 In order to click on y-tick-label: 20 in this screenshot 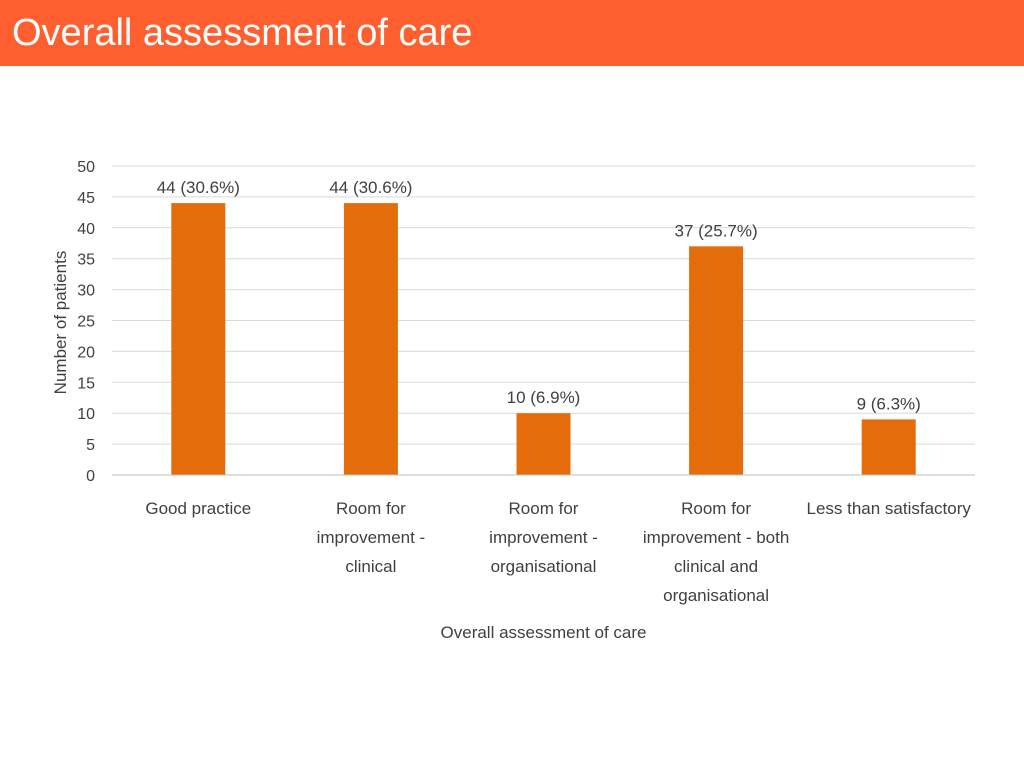, I will do `click(86, 352)`.